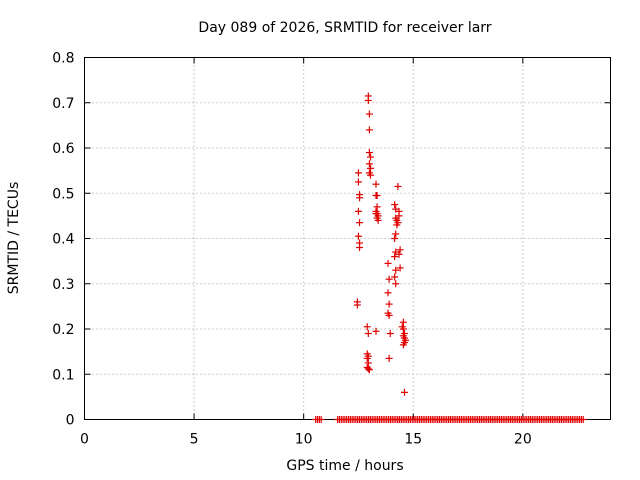  What do you see at coordinates (63, 59) in the screenshot?
I see `y-tick-label: 0.8` at bounding box center [63, 59].